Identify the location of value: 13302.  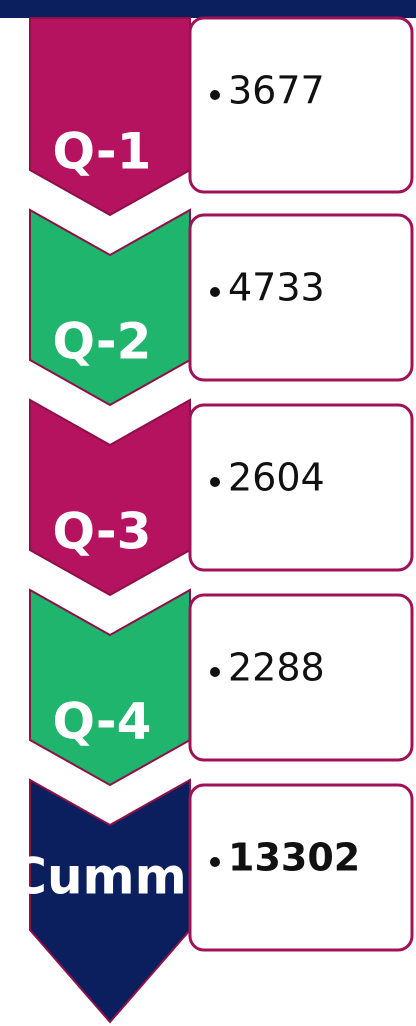
(294, 858).